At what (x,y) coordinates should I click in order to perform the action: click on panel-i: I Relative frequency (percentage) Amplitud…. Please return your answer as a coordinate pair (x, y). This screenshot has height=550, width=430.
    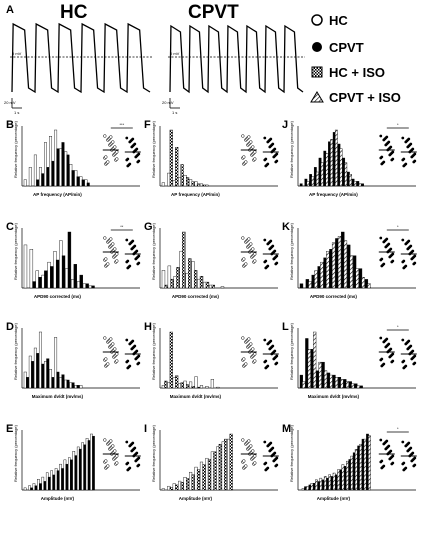
    Looking at the image, I should click on (211, 462).